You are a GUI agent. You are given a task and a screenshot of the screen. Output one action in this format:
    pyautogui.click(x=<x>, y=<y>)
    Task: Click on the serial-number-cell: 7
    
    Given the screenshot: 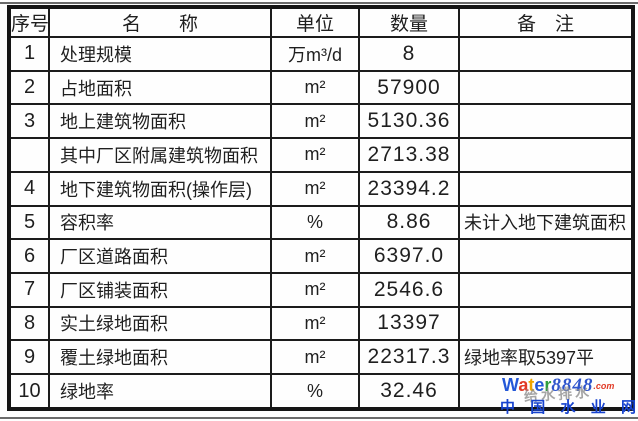 What is the action you would take?
    pyautogui.click(x=29, y=289)
    